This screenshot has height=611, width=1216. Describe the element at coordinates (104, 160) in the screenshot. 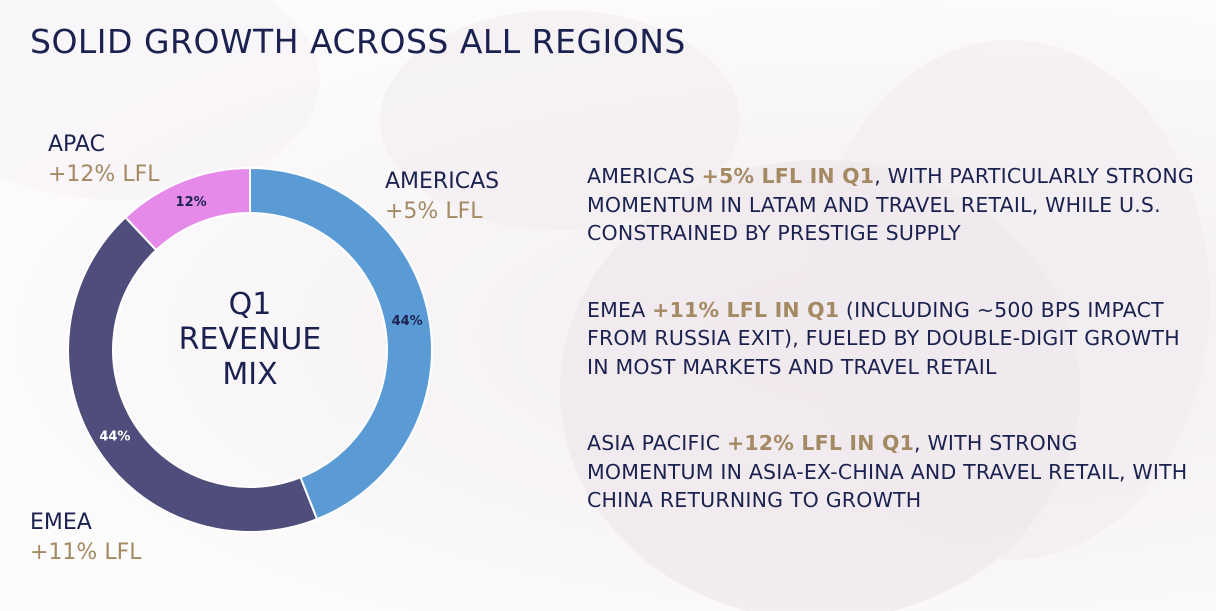

I see `apac-label: APAC +12% LFL` at that location.